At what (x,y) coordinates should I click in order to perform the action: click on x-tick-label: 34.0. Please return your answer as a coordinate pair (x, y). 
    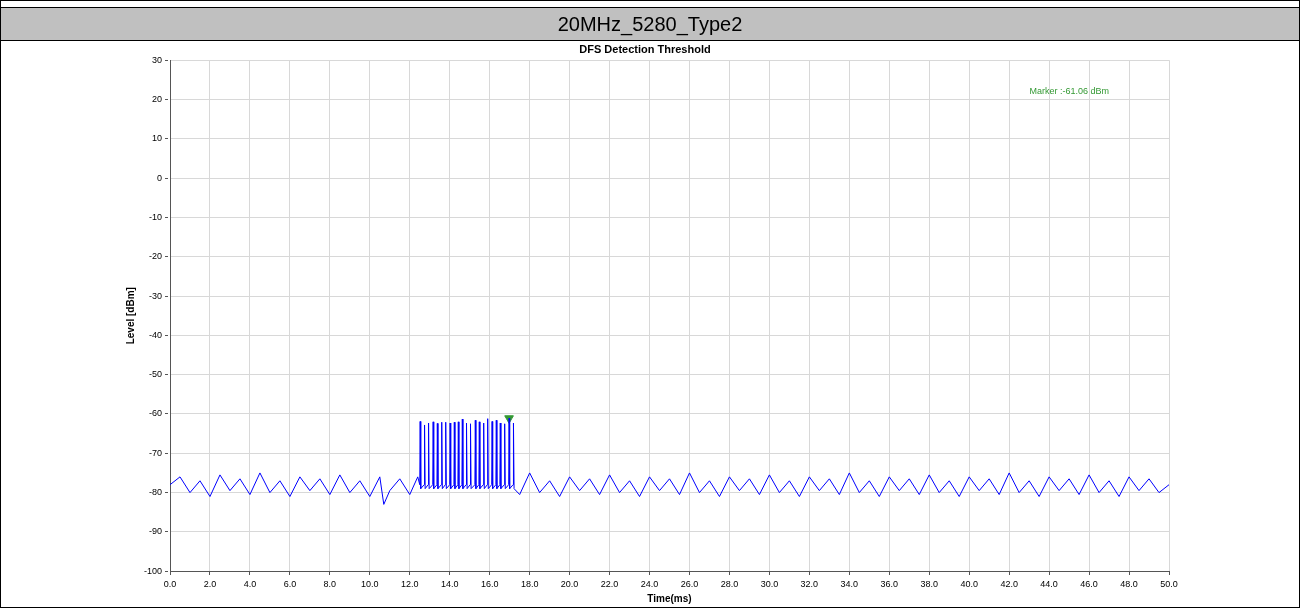
    Looking at the image, I should click on (849, 584).